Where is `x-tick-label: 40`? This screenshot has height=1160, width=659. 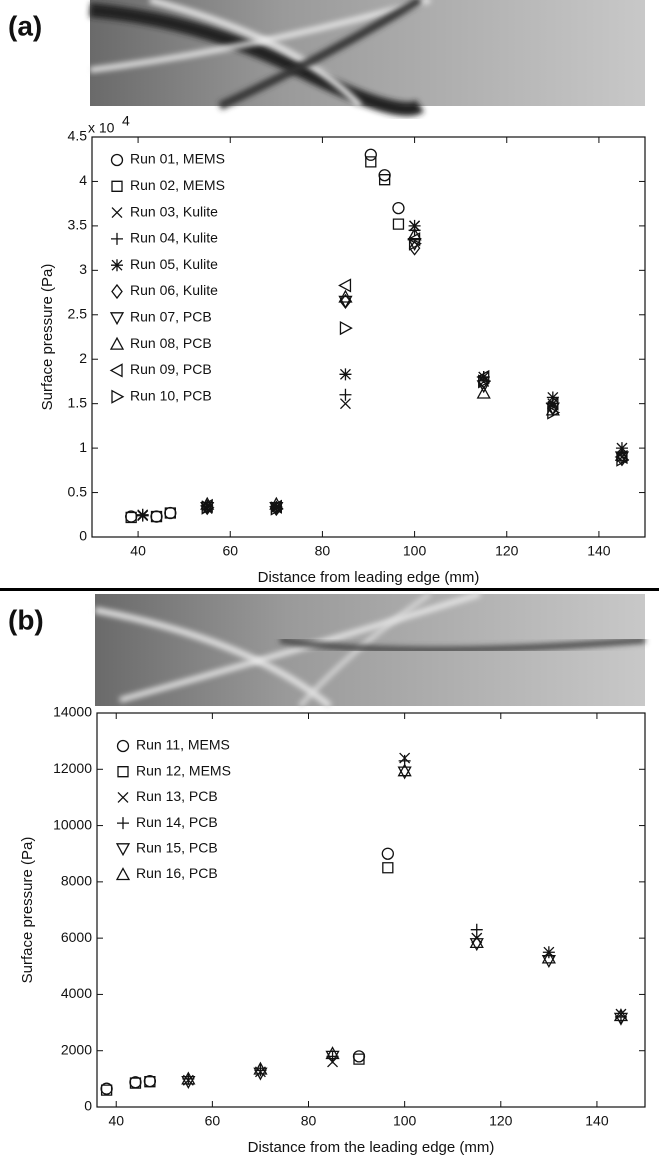 x-tick-label: 40 is located at coordinates (138, 551).